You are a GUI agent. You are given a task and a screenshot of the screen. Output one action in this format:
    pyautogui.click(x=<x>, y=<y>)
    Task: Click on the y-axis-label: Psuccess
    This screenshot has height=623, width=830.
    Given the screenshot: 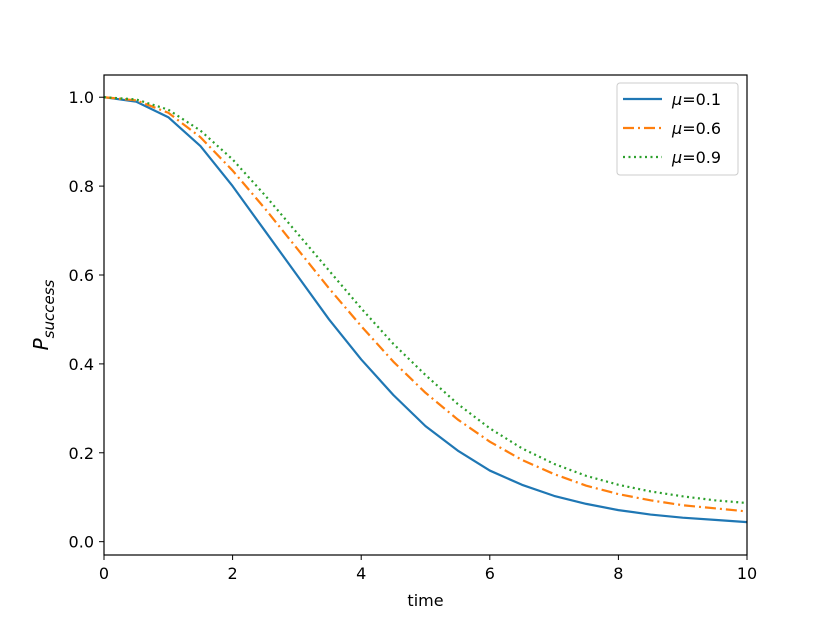 What is the action you would take?
    pyautogui.click(x=43, y=314)
    